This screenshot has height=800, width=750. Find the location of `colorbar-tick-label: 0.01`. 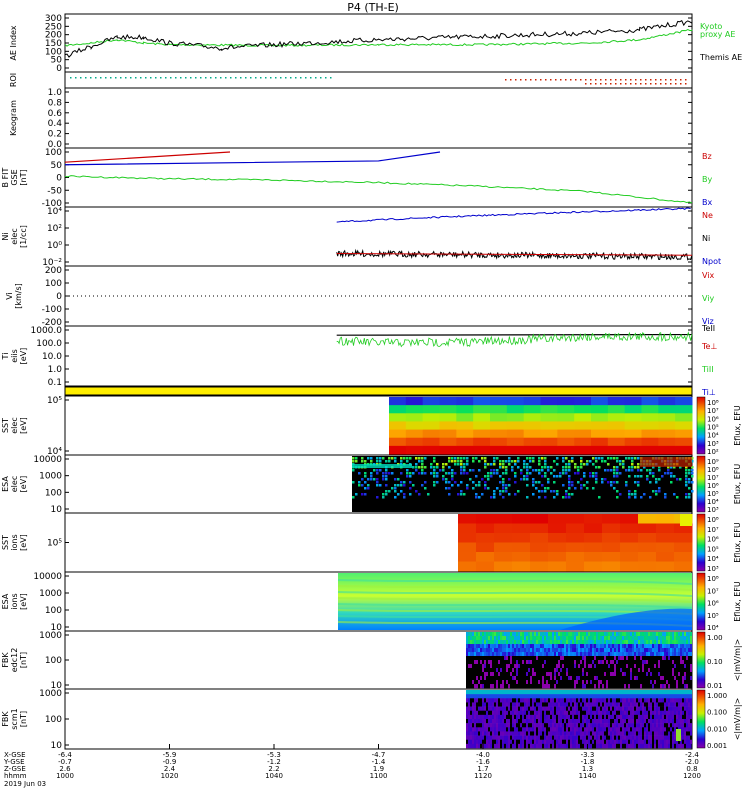

colorbar-tick-label: 0.01 is located at coordinates (715, 686).